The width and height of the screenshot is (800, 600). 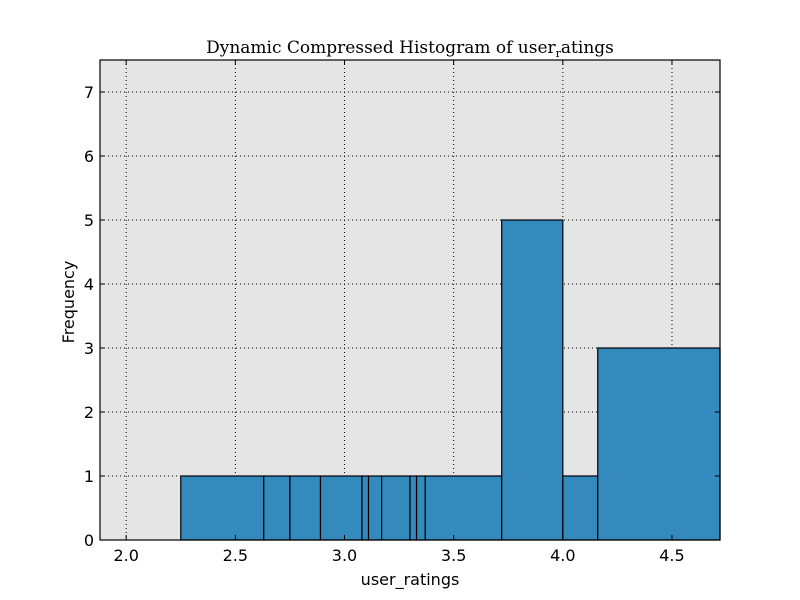 What do you see at coordinates (344, 555) in the screenshot?
I see `x-tick-label: 3.0` at bounding box center [344, 555].